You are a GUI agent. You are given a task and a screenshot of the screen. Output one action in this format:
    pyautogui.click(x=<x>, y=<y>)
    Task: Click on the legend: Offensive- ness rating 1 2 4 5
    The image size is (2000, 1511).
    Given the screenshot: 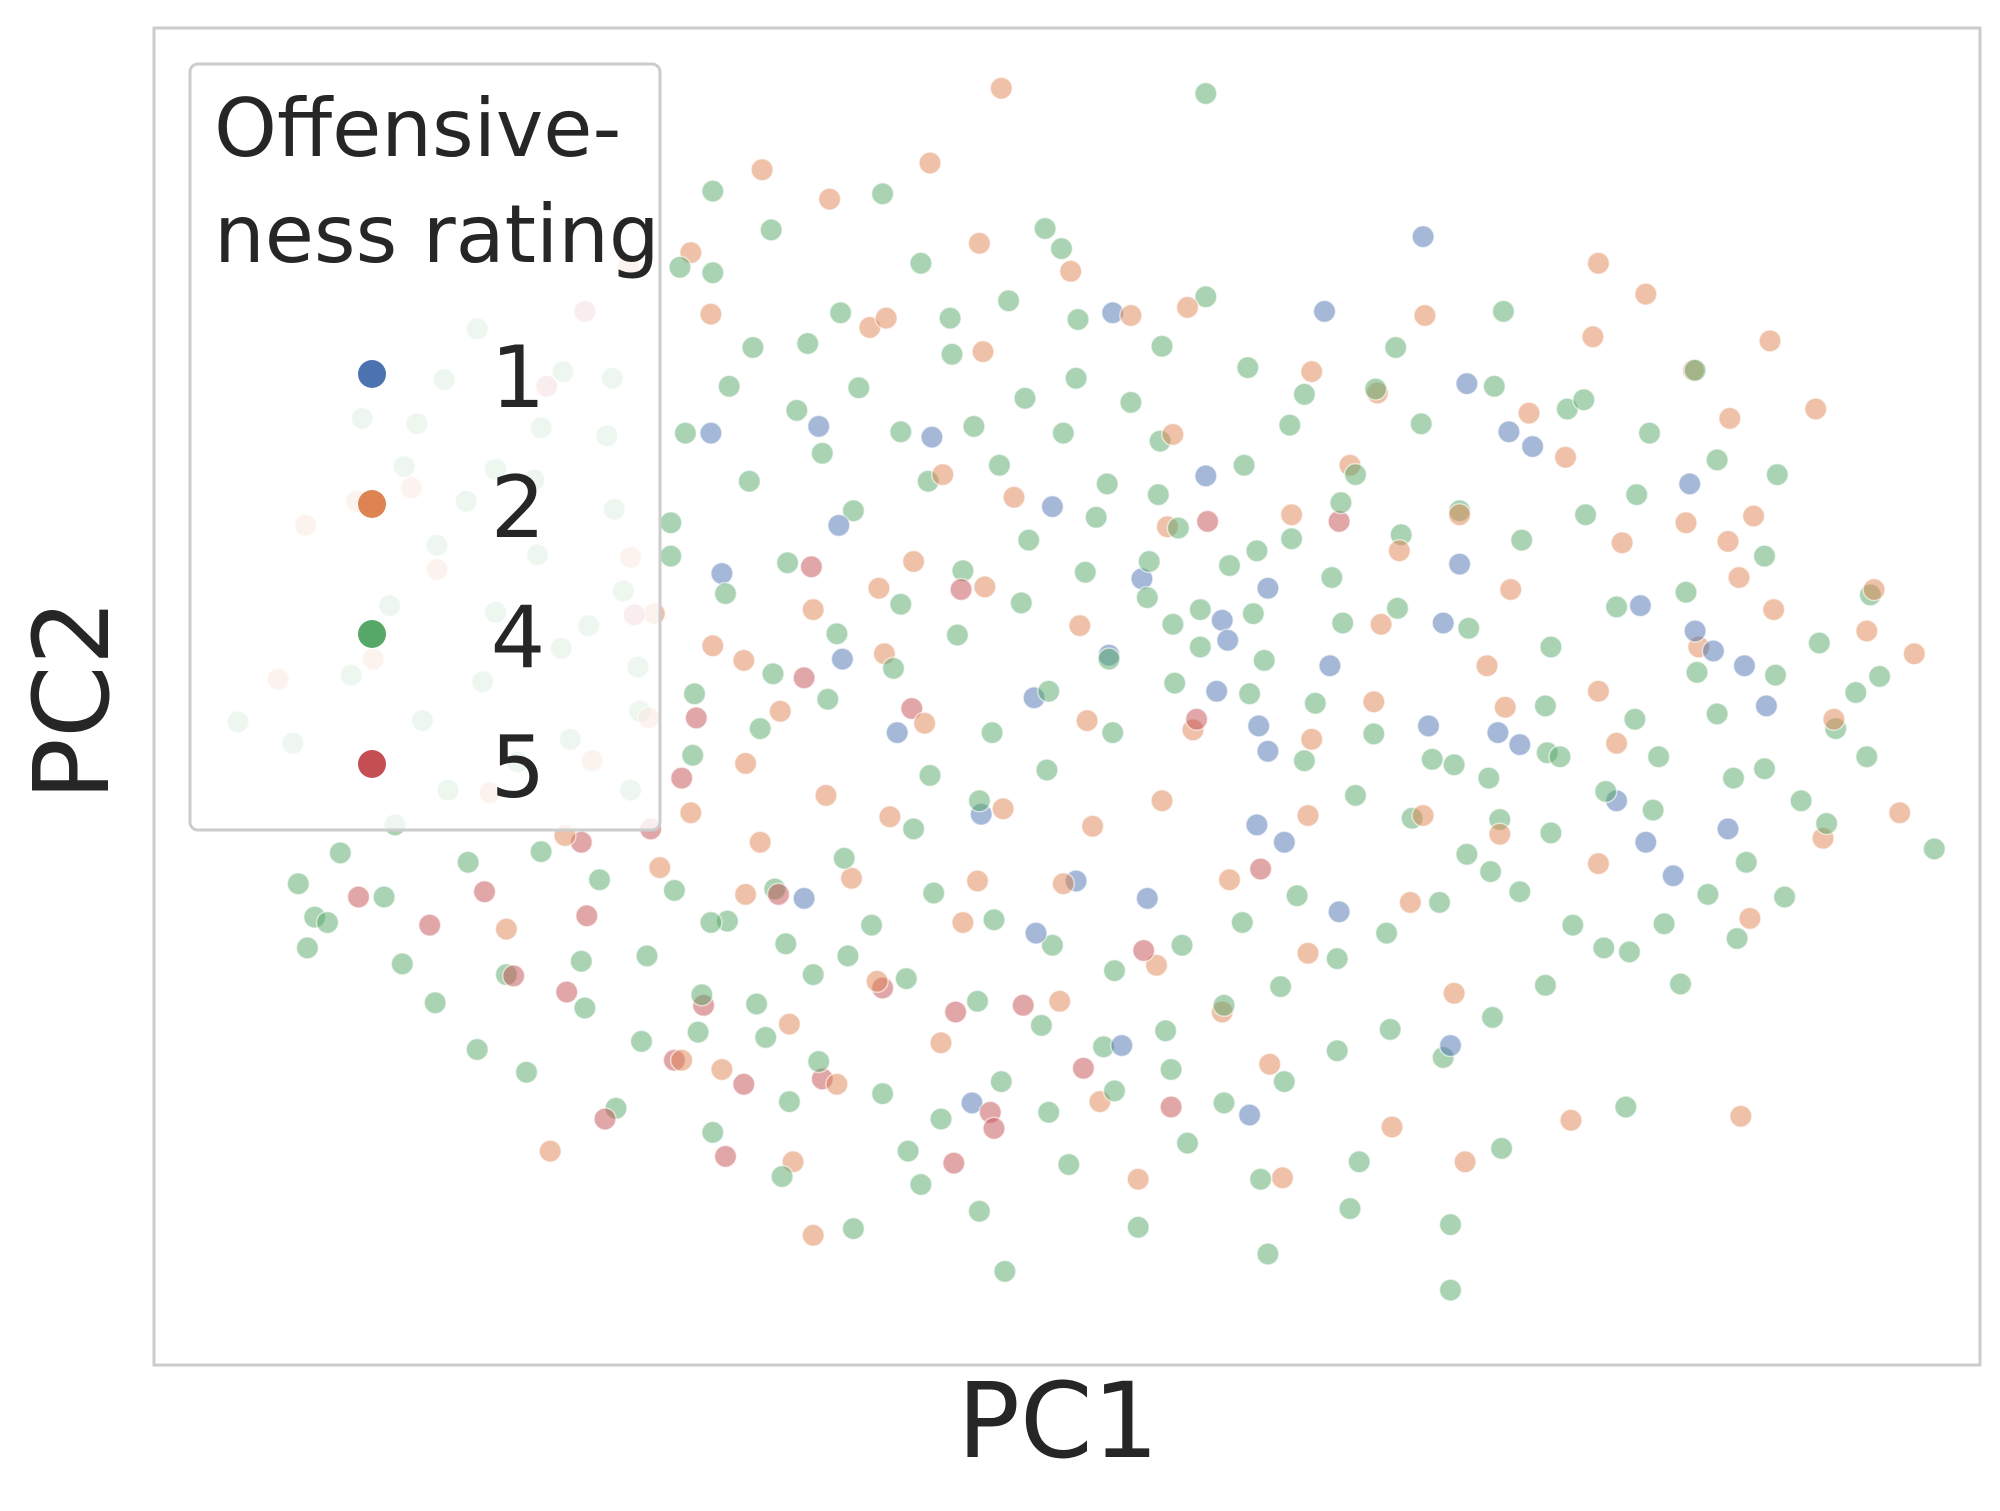 What is the action you would take?
    pyautogui.click(x=425, y=447)
    